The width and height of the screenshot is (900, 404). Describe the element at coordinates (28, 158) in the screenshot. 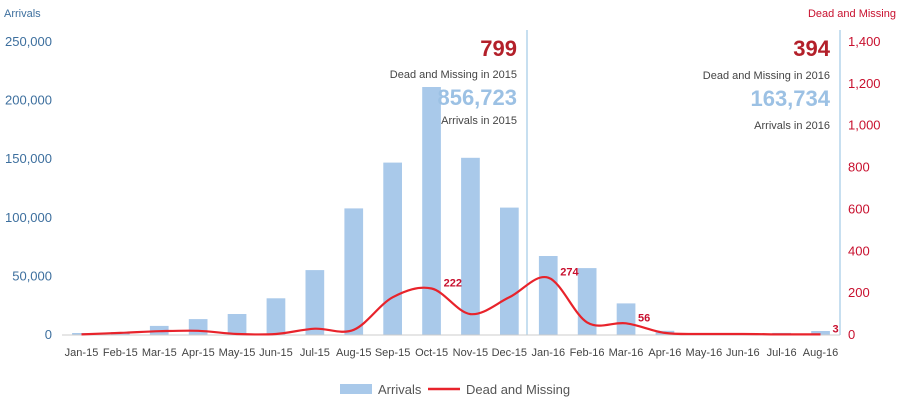

I see `left-tick-label: 150,000` at that location.